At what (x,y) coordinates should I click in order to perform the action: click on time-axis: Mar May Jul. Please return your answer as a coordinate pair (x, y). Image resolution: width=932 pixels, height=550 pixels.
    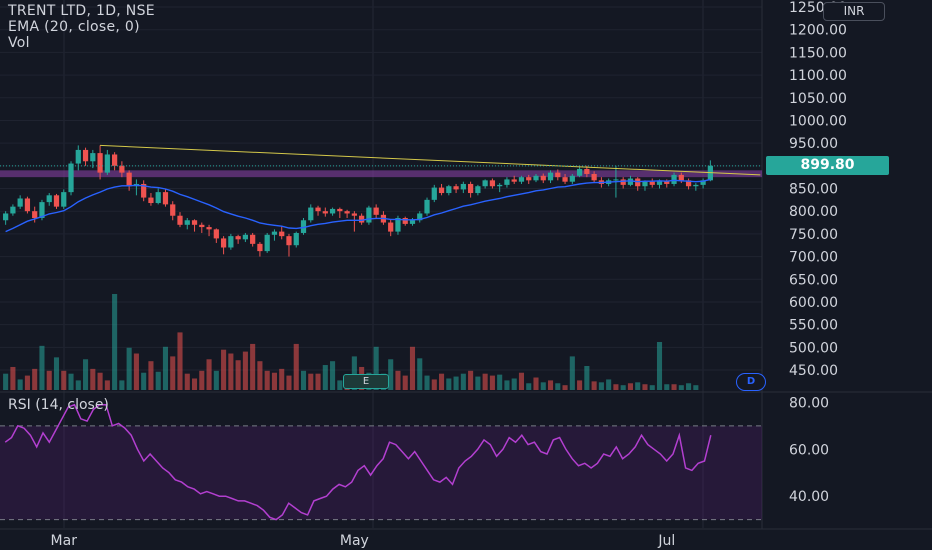
    Looking at the image, I should click on (363, 541).